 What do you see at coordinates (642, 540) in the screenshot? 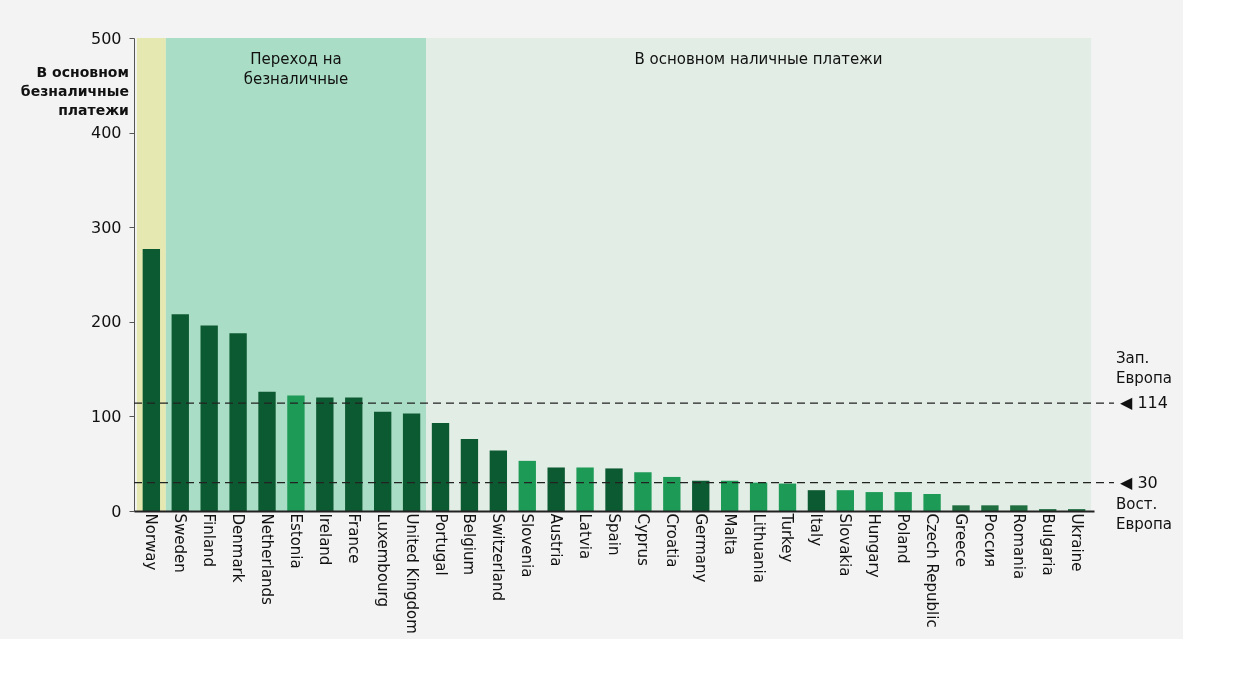
I see `x-tick-label: Cyprus` at bounding box center [642, 540].